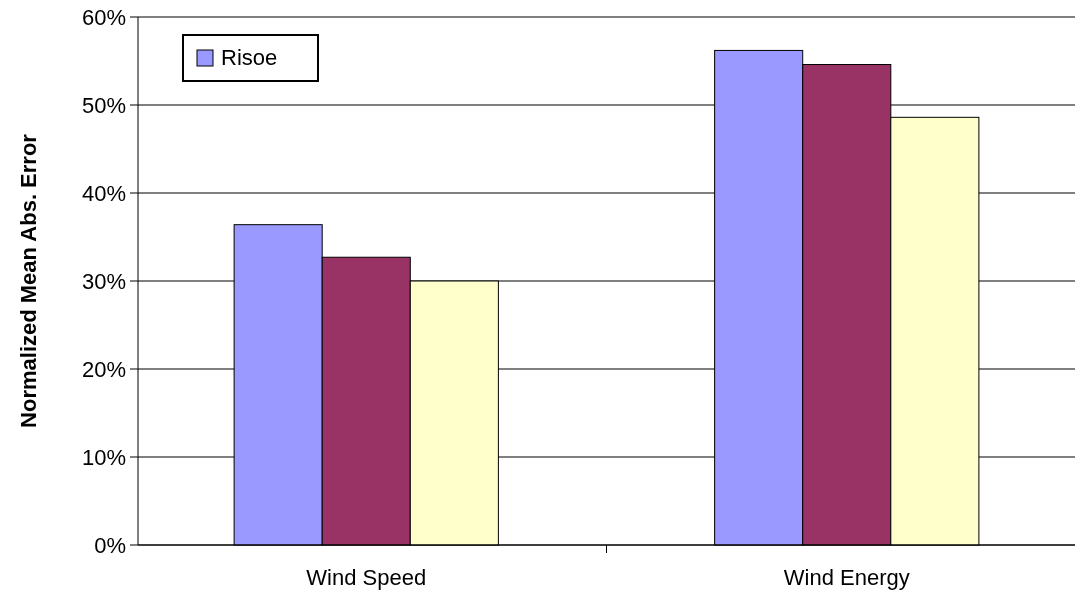 This screenshot has height=606, width=1083. What do you see at coordinates (103, 457) in the screenshot?
I see `y-tick-label: 10%` at bounding box center [103, 457].